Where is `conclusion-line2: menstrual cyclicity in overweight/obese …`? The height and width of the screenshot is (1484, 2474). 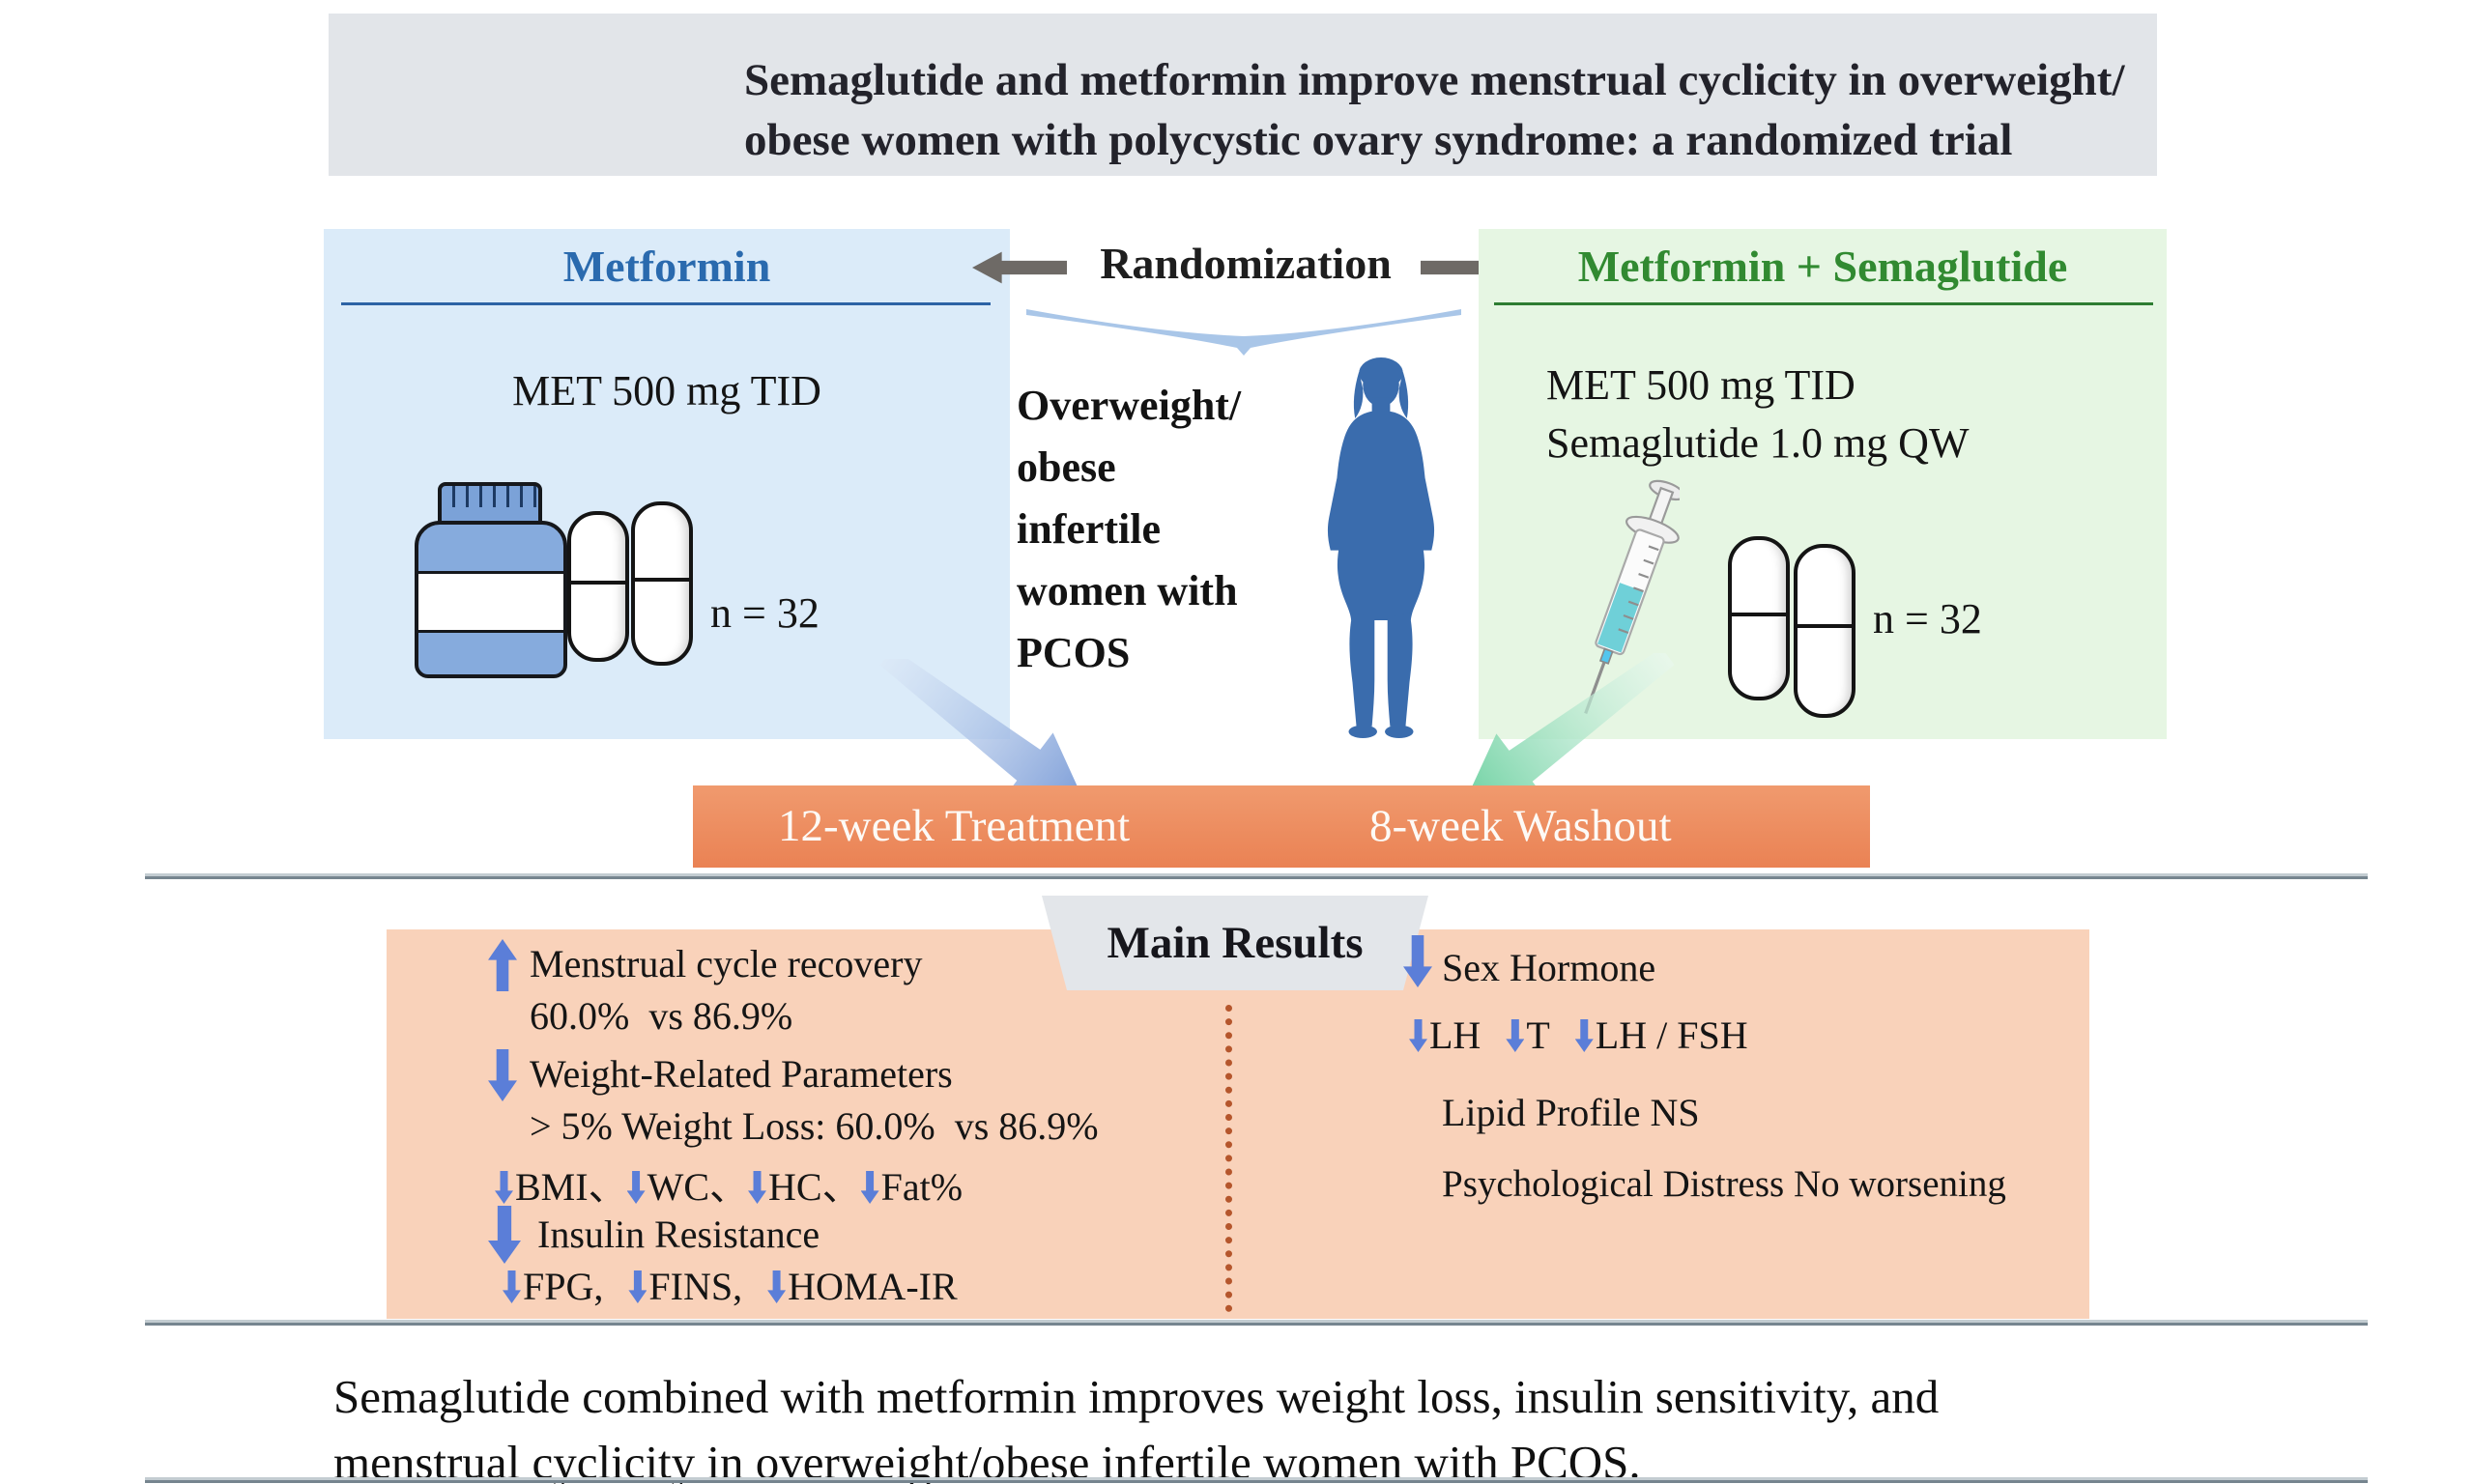 conclusion-line2: menstrual cyclicity in overweight/obese … is located at coordinates (987, 1460).